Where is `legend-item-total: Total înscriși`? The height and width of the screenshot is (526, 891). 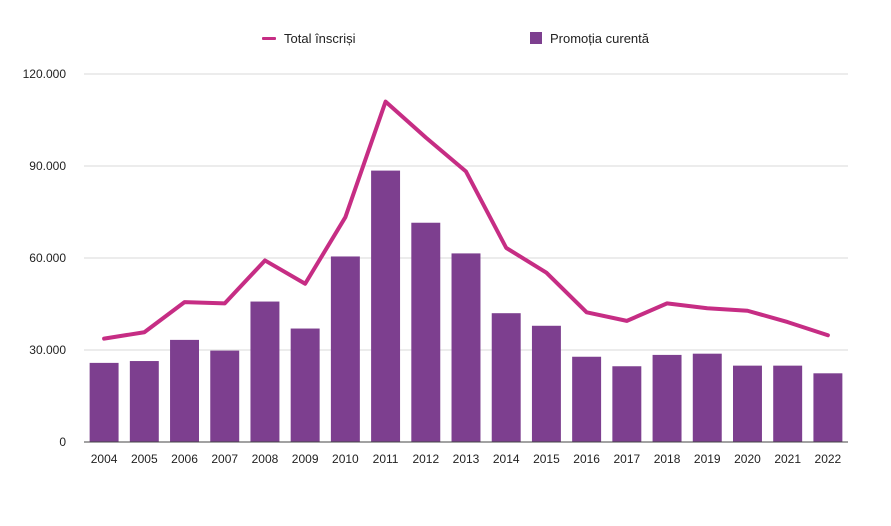 legend-item-total: Total înscriși is located at coordinates (309, 38).